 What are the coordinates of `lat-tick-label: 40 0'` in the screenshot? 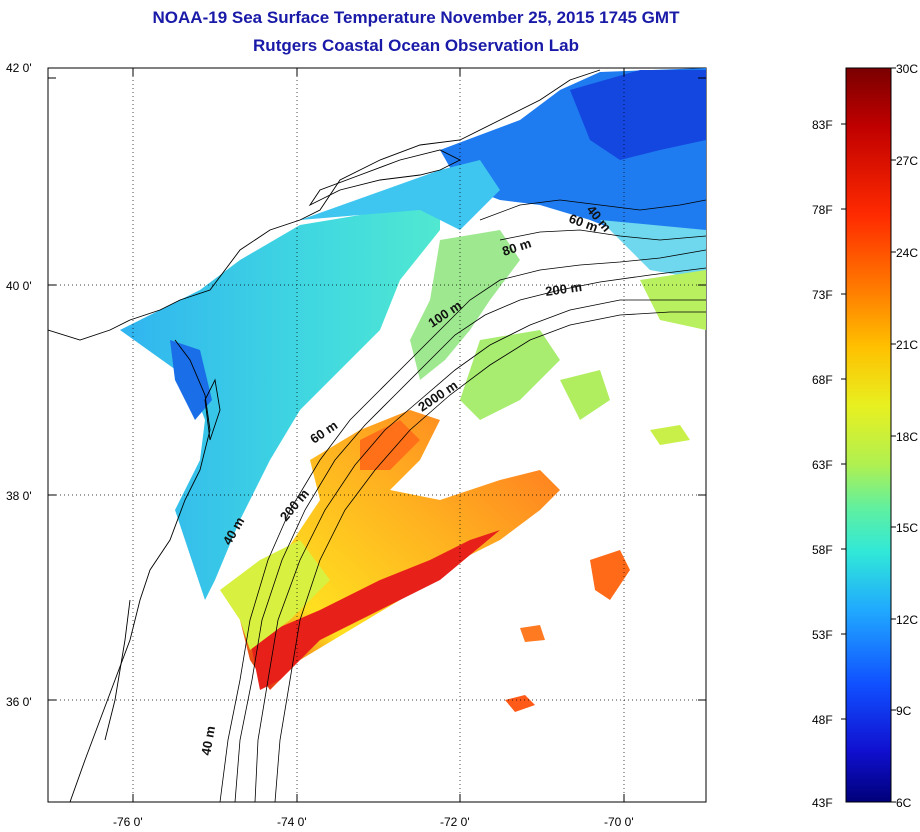 It's located at (19, 286).